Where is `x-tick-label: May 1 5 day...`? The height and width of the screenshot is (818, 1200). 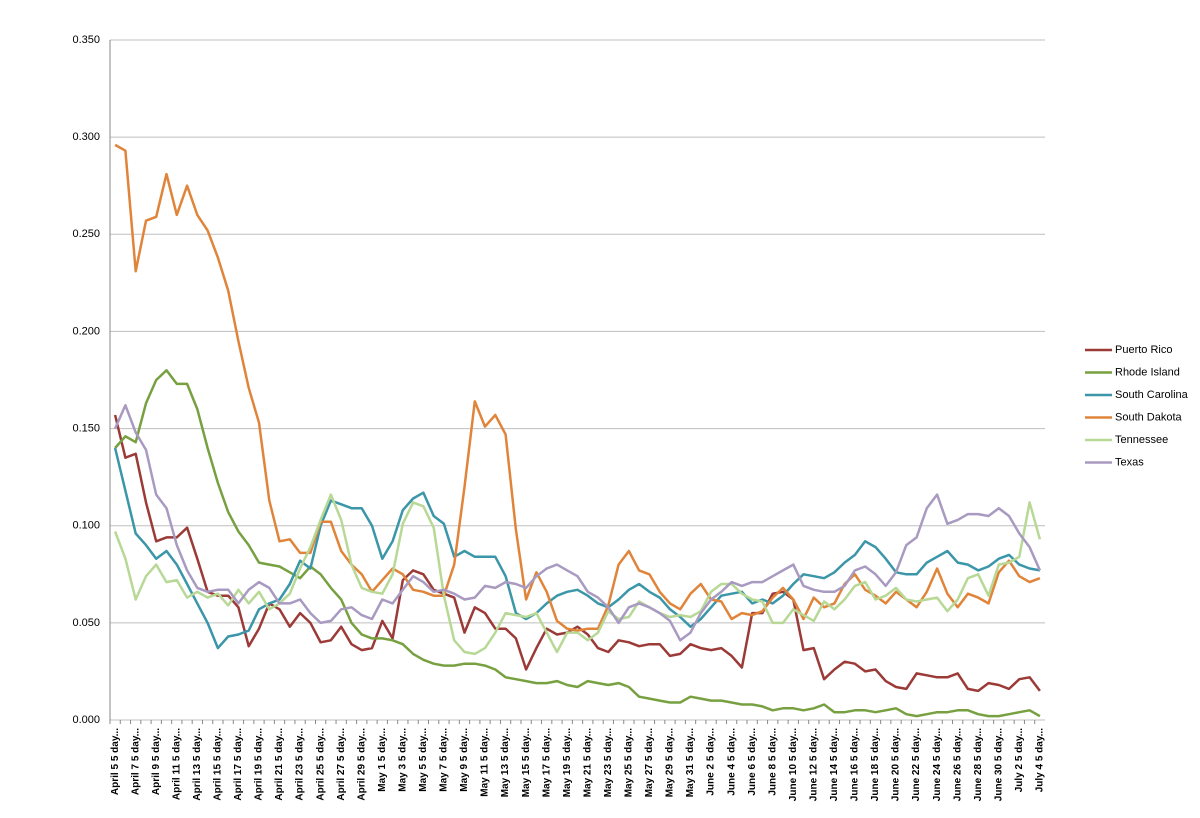
x-tick-label: May 1 5 day... is located at coordinates (382, 760).